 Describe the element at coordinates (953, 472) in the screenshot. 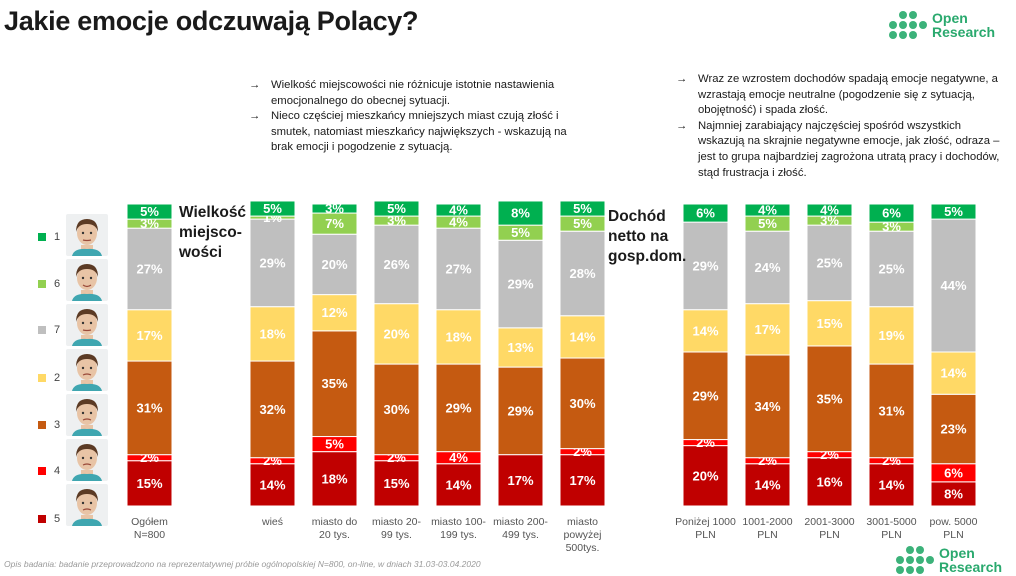

I see `data-label: 6%` at that location.